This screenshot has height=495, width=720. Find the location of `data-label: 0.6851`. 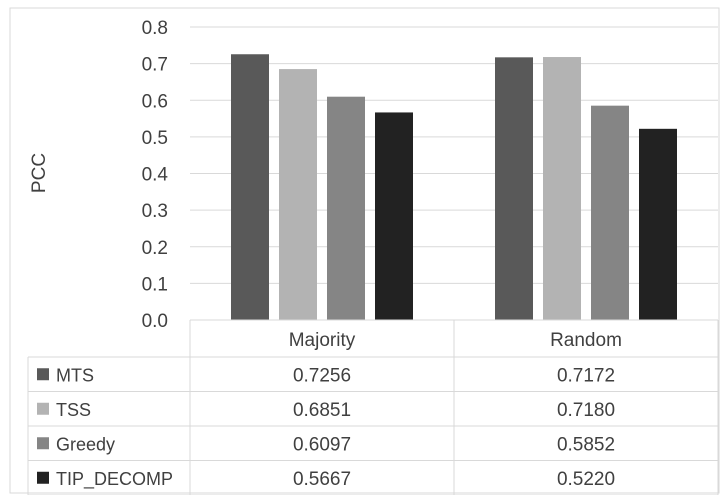

data-label: 0.6851 is located at coordinates (322, 410).